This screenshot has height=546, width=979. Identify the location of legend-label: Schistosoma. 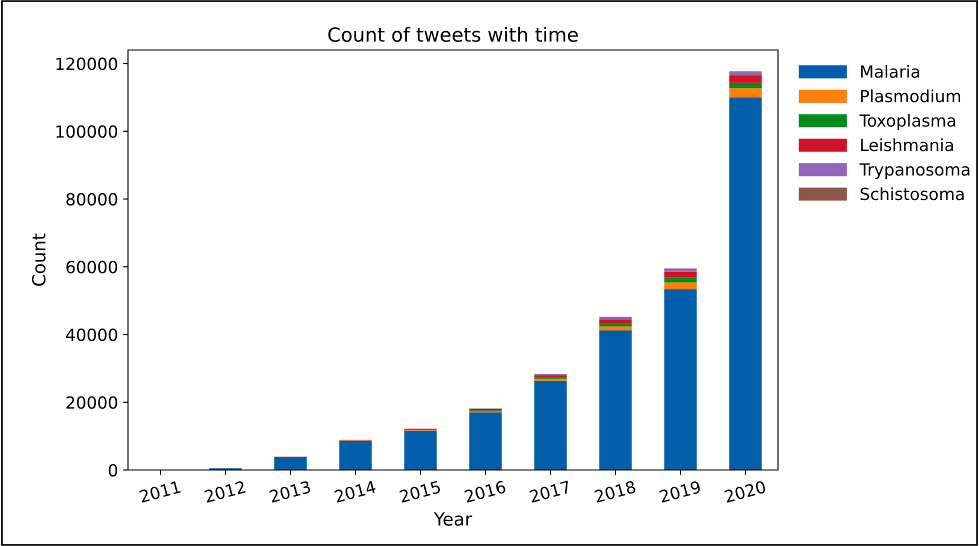
(912, 193).